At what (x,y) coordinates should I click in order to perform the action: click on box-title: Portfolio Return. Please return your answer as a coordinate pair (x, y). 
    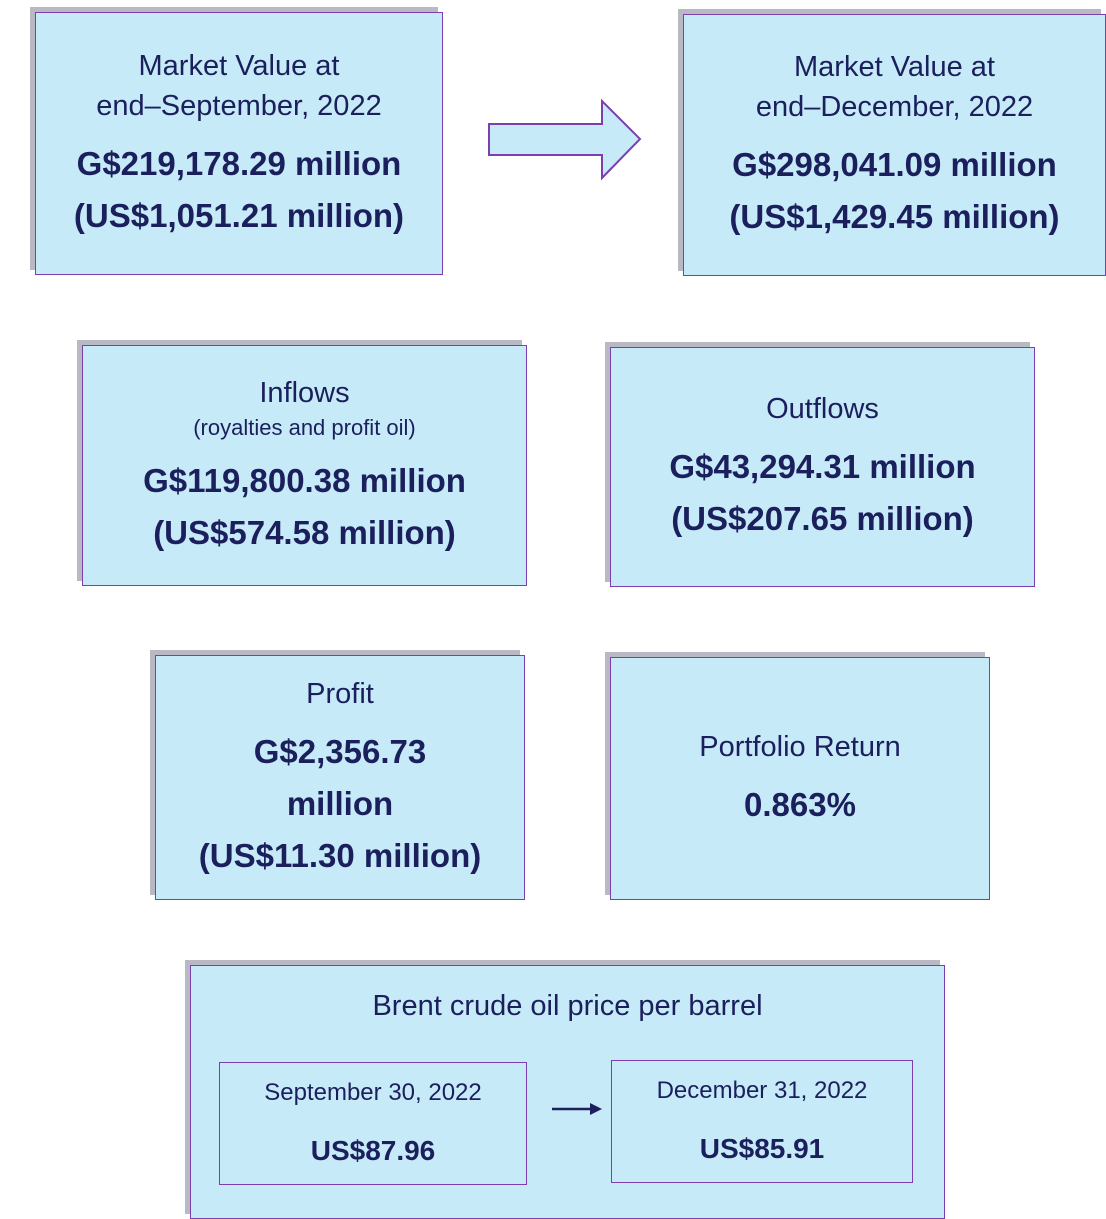
    Looking at the image, I should click on (800, 746).